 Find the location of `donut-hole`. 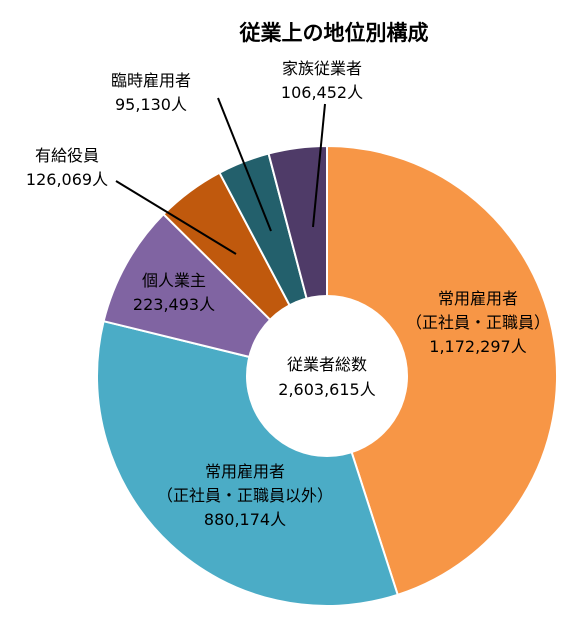

donut-hole is located at coordinates (327, 376).